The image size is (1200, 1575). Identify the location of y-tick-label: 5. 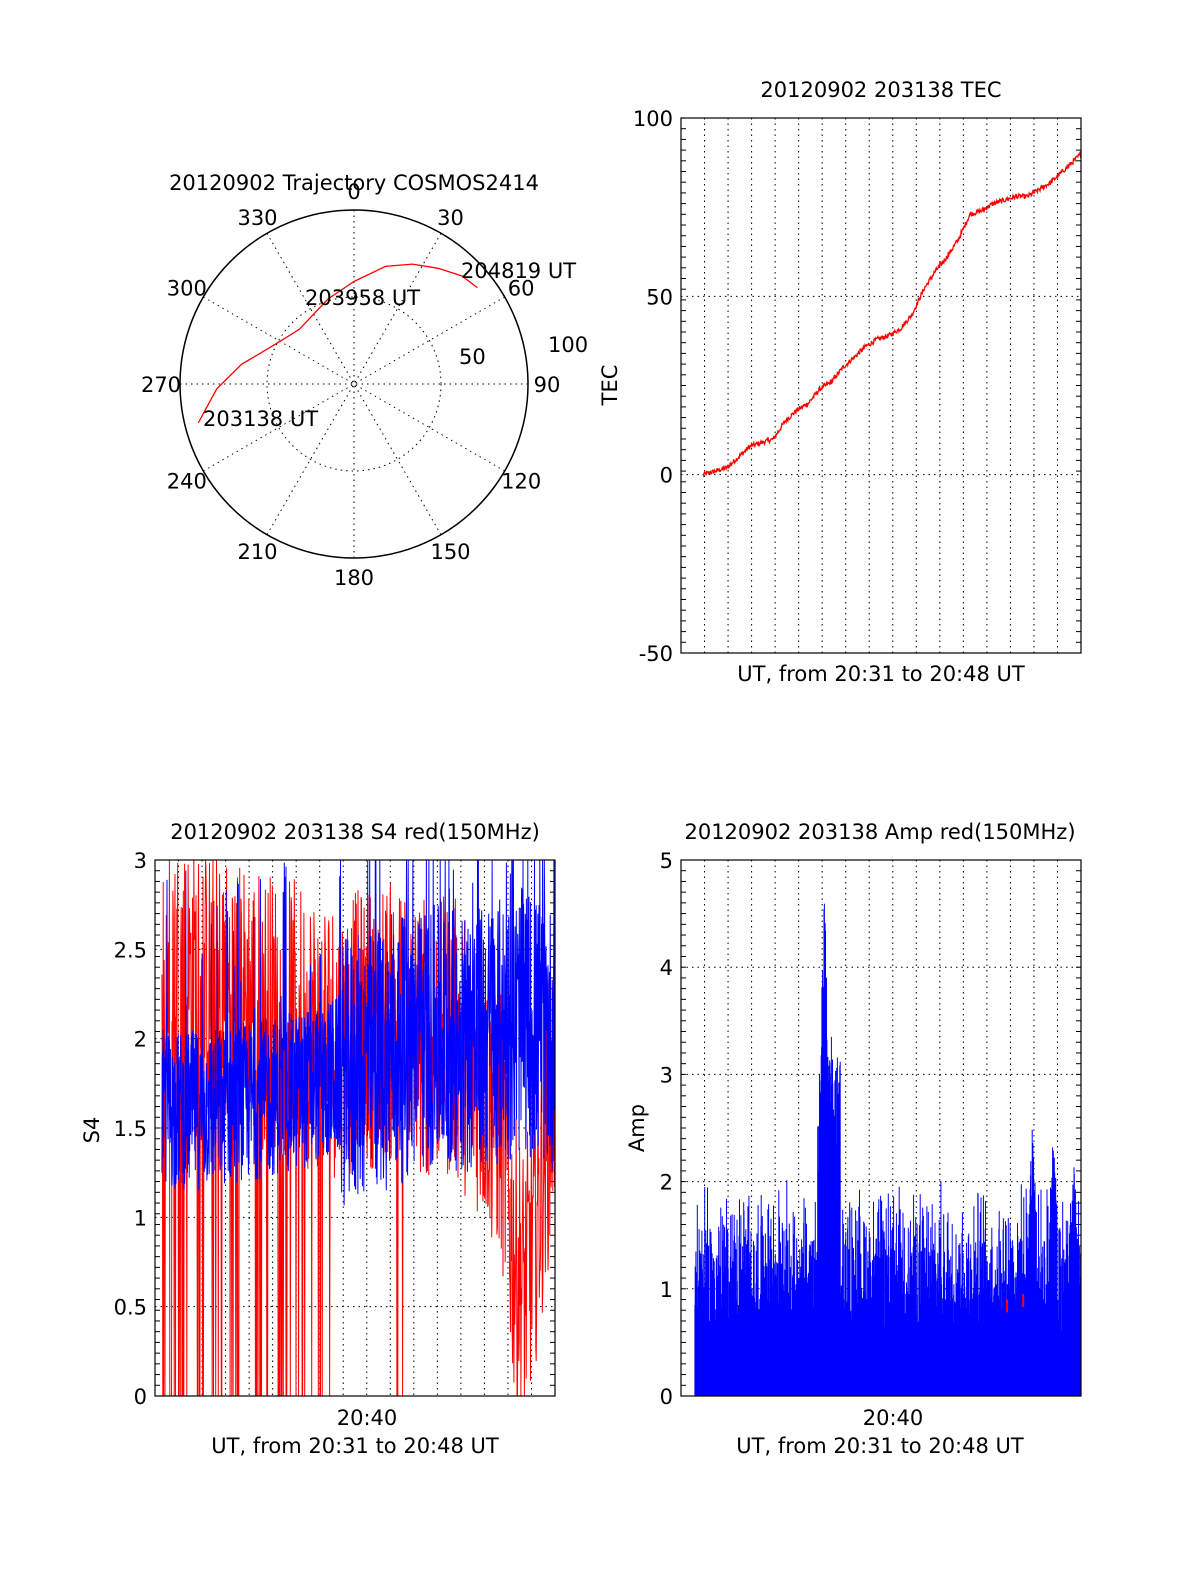
(666, 861).